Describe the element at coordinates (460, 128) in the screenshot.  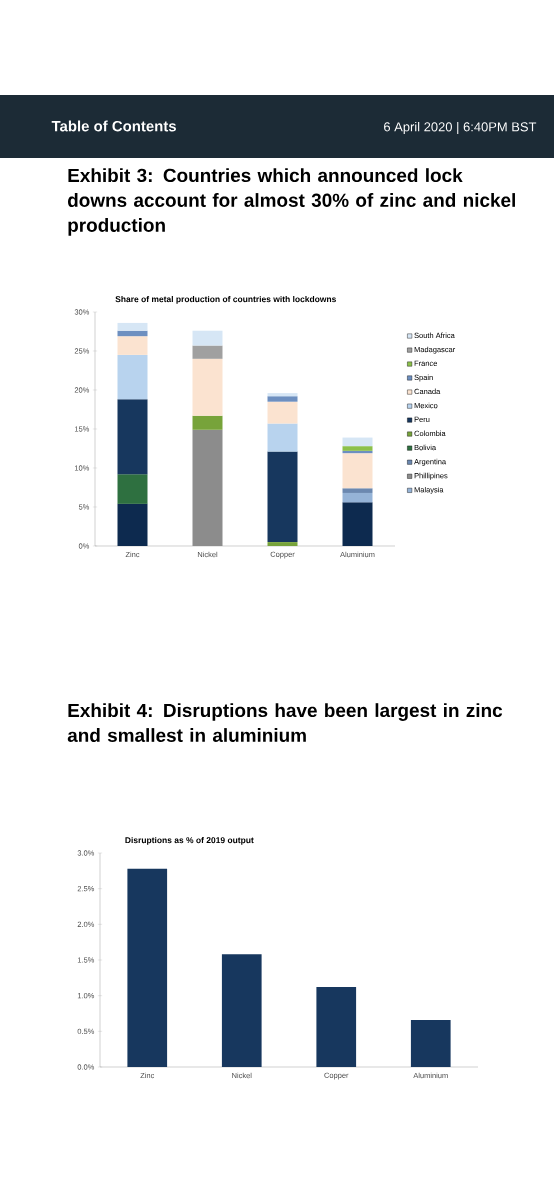
I see `text: 6 April 2020 | 6:40PM BST` at that location.